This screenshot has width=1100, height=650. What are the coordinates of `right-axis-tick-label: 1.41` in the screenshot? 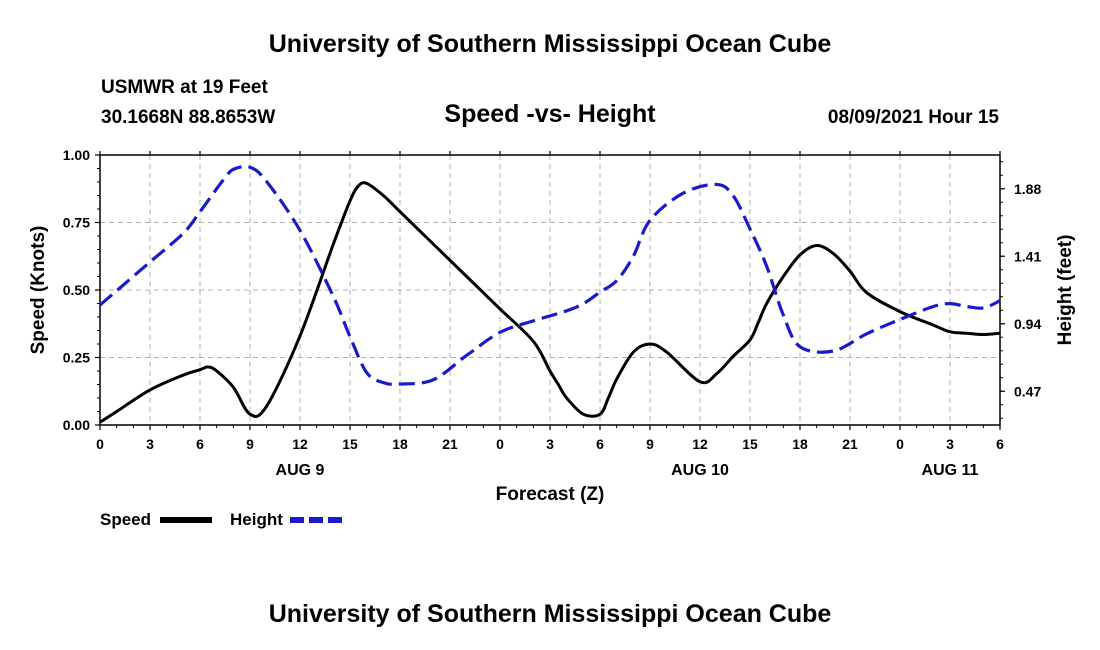 It's located at (1027, 256).